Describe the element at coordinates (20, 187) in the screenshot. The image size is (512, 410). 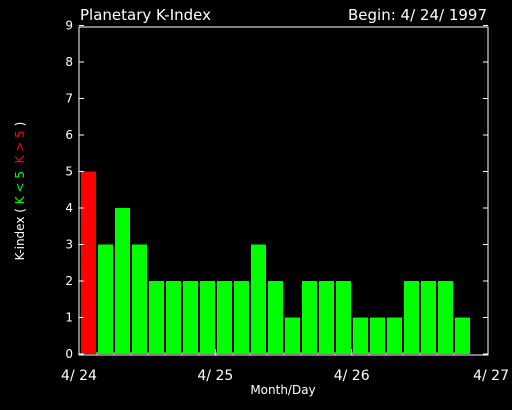
I see `y-axis-label-low: K < 5` at that location.